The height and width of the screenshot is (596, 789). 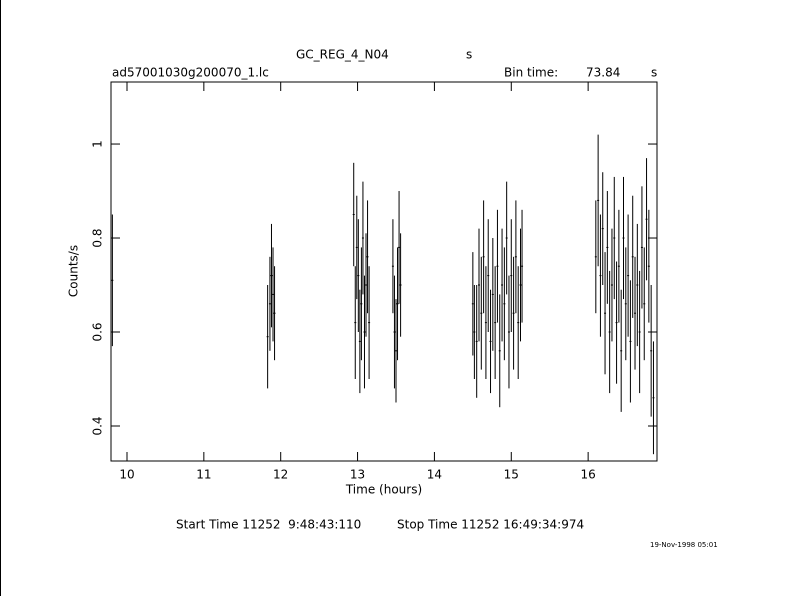 I want to click on y-tick-label: 0.6, so click(x=98, y=331).